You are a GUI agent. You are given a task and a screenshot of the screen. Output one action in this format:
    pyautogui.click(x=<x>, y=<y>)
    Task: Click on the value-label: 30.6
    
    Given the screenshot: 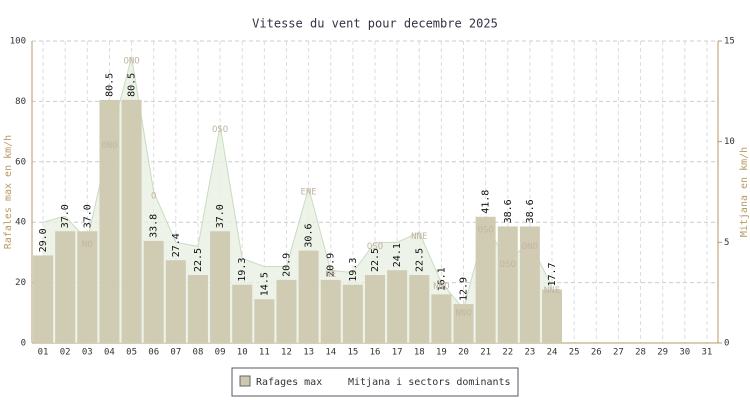 What is the action you would take?
    pyautogui.click(x=309, y=235)
    